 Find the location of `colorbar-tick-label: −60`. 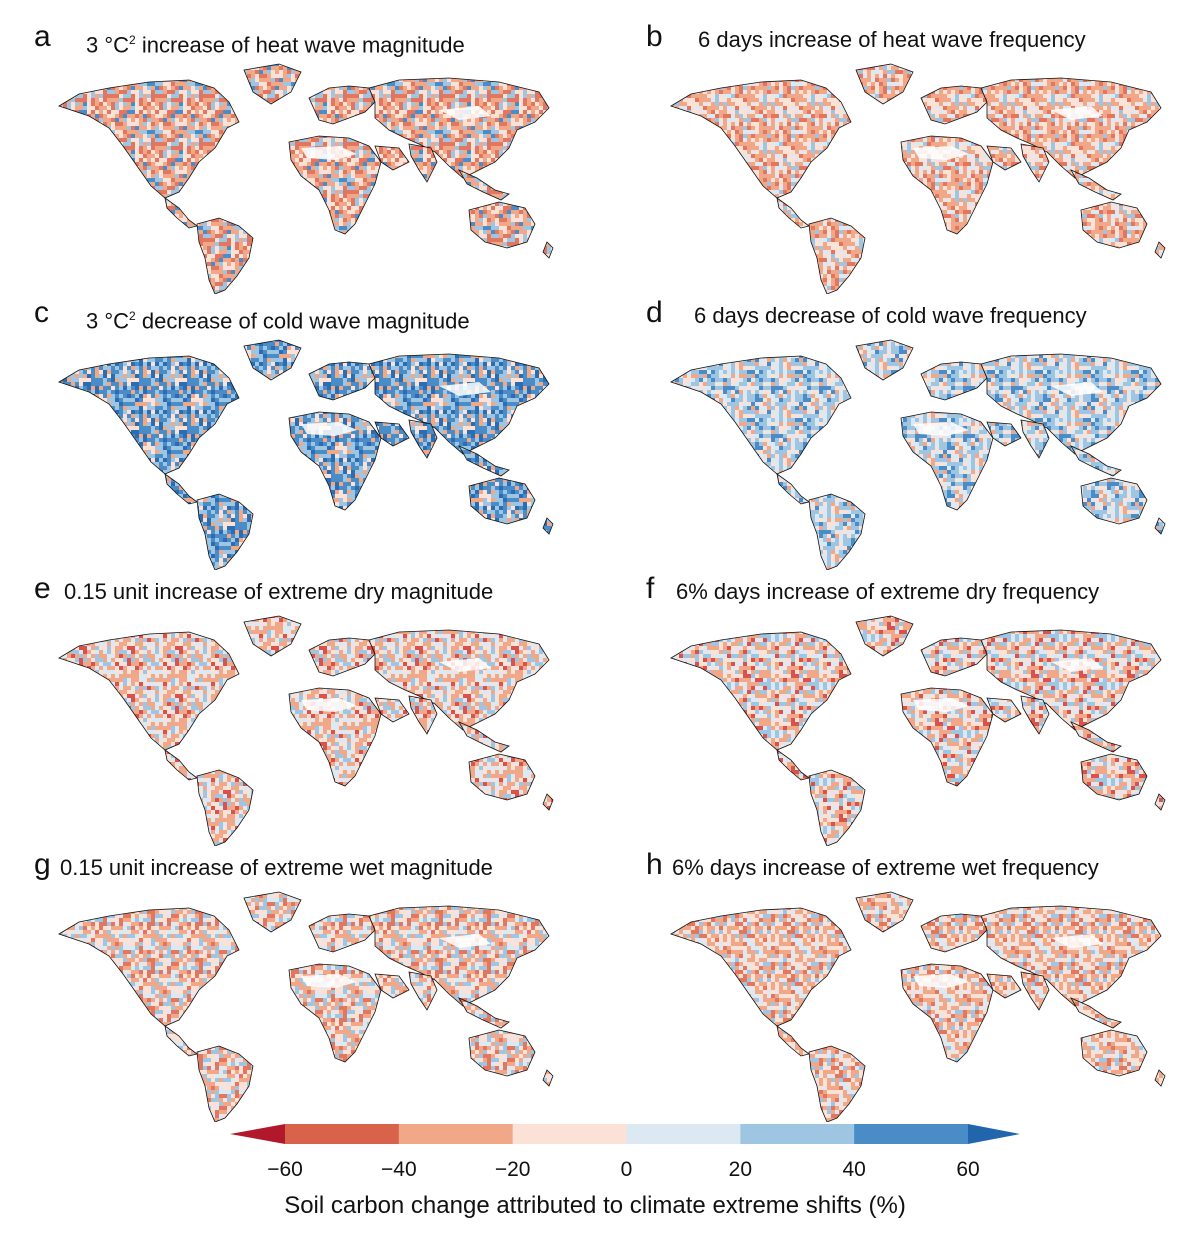

colorbar-tick-label: −60 is located at coordinates (285, 1169).